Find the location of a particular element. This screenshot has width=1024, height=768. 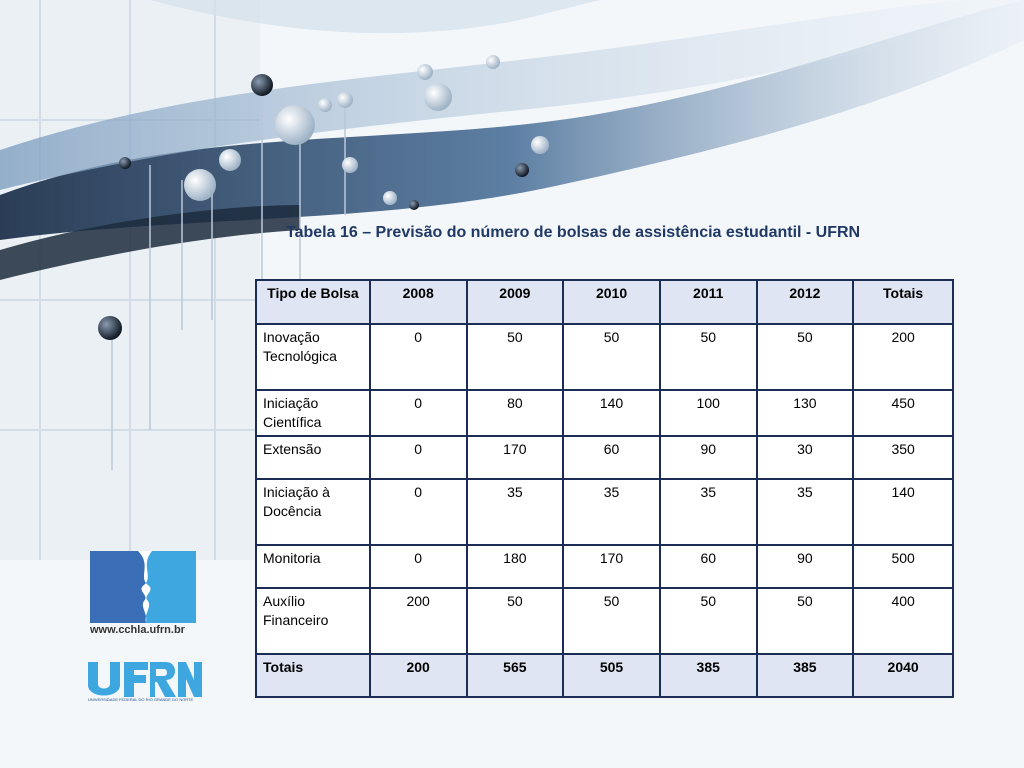

header-2008: 2008 is located at coordinates (418, 302).